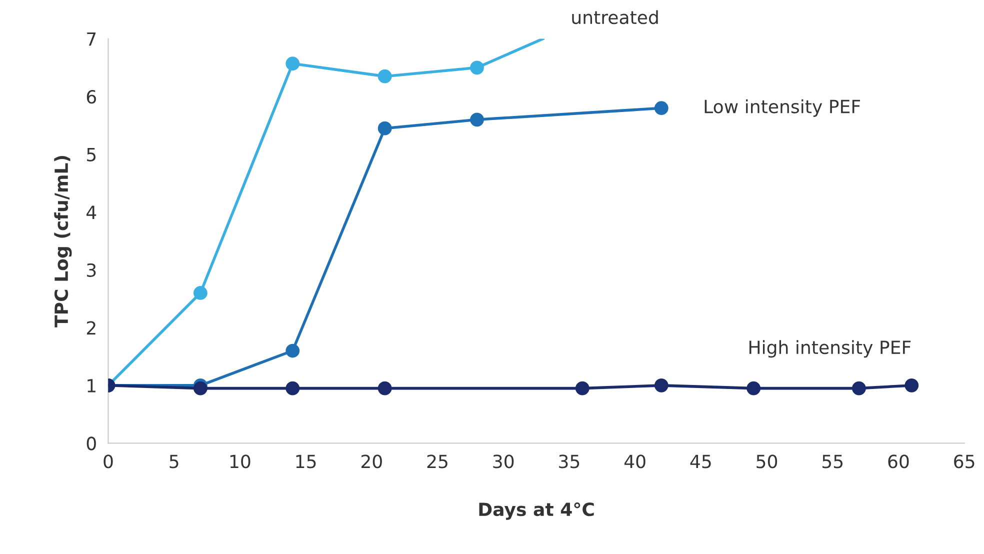 This screenshot has width=984, height=554. I want to click on x-tick-label: 10, so click(240, 461).